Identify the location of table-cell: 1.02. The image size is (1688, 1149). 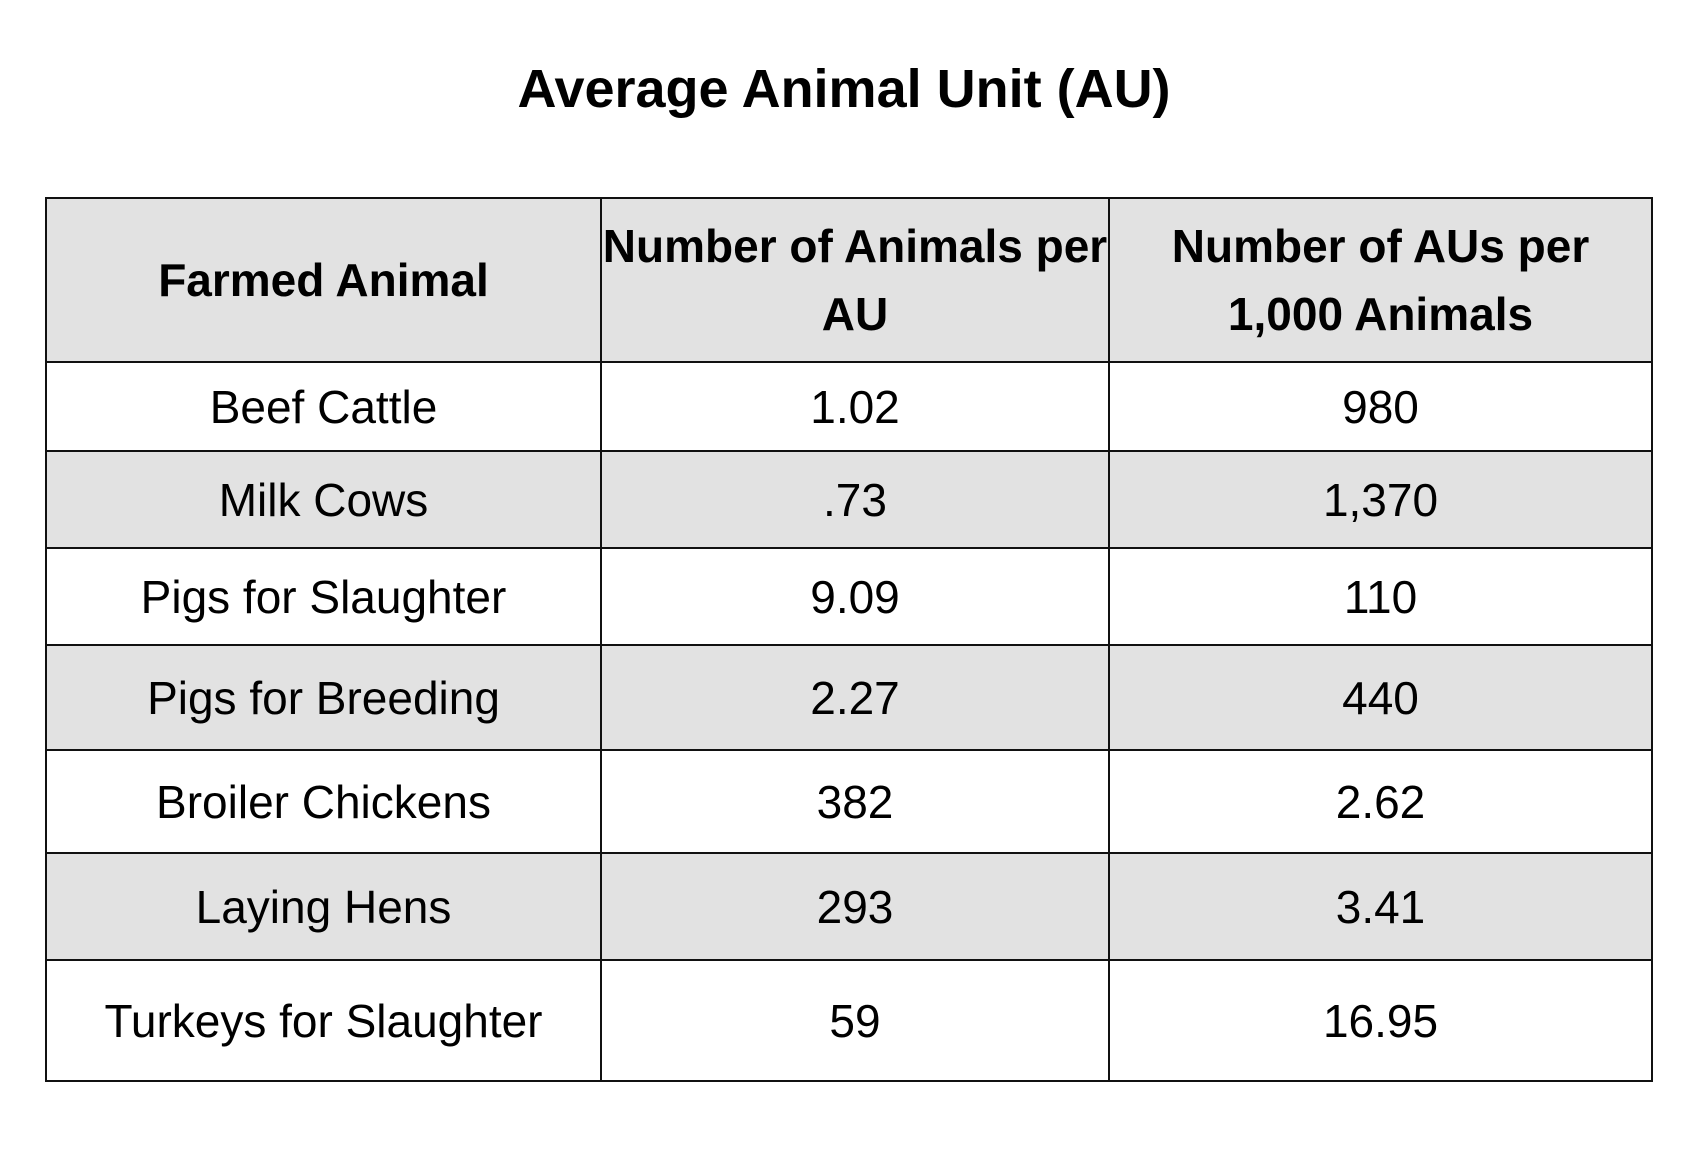
(855, 406).